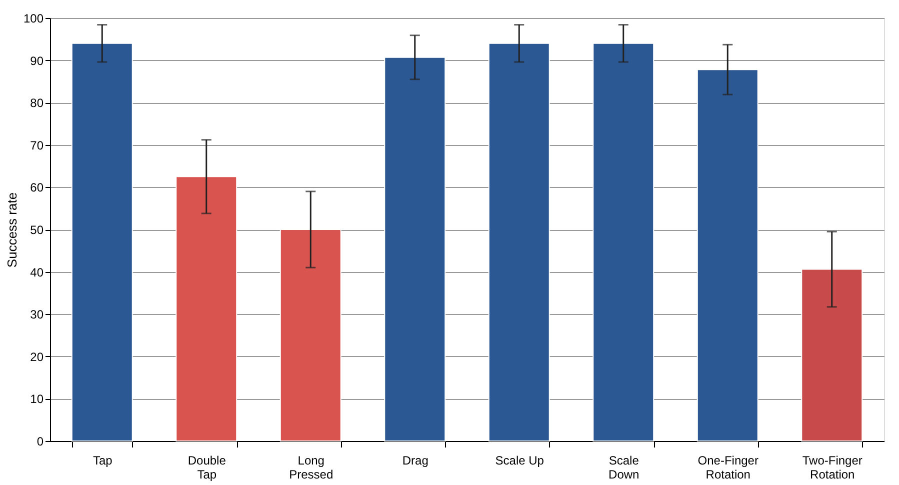 The height and width of the screenshot is (485, 899). What do you see at coordinates (37, 272) in the screenshot?
I see `y-tick-label: 40` at bounding box center [37, 272].